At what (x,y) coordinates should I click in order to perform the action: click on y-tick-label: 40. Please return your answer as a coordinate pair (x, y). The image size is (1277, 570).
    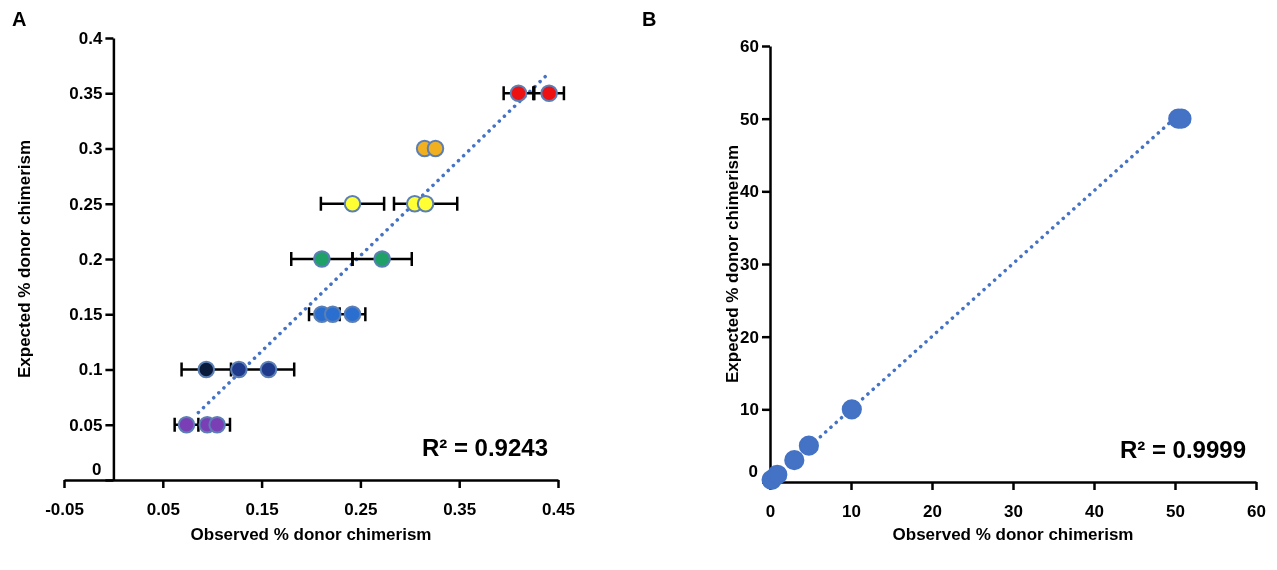
    Looking at the image, I should click on (749, 192).